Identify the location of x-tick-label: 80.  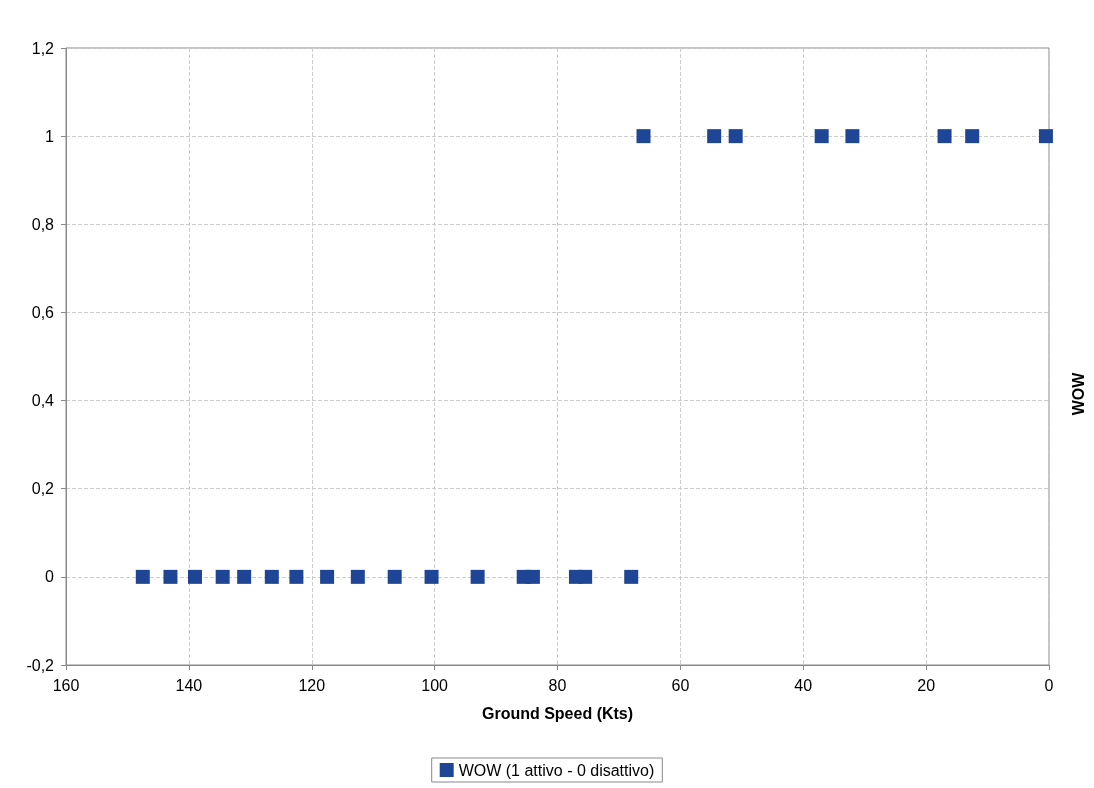
(557, 685).